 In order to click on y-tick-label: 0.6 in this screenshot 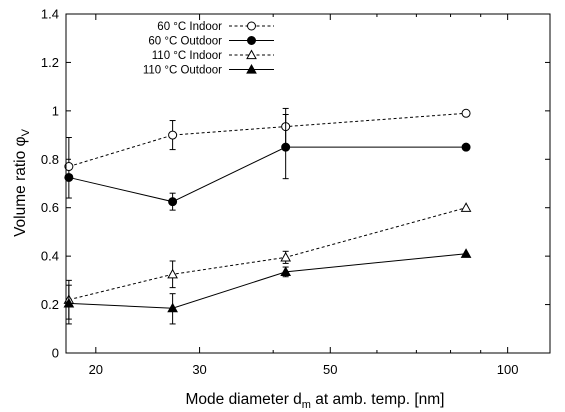, I will do `click(50, 207)`.